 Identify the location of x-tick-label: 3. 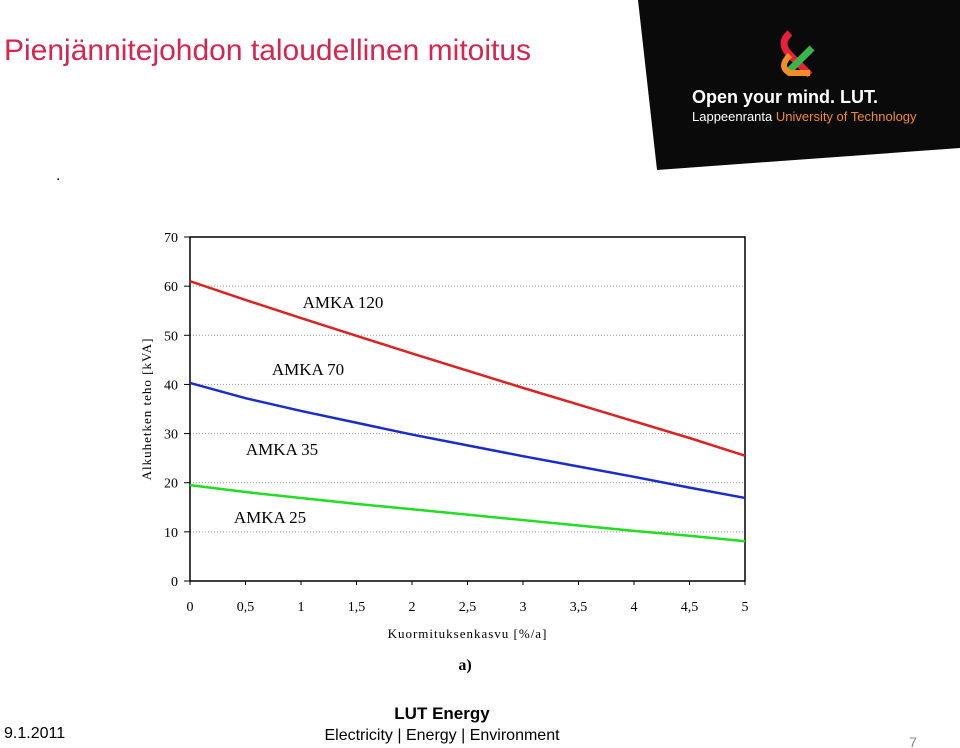
(523, 607).